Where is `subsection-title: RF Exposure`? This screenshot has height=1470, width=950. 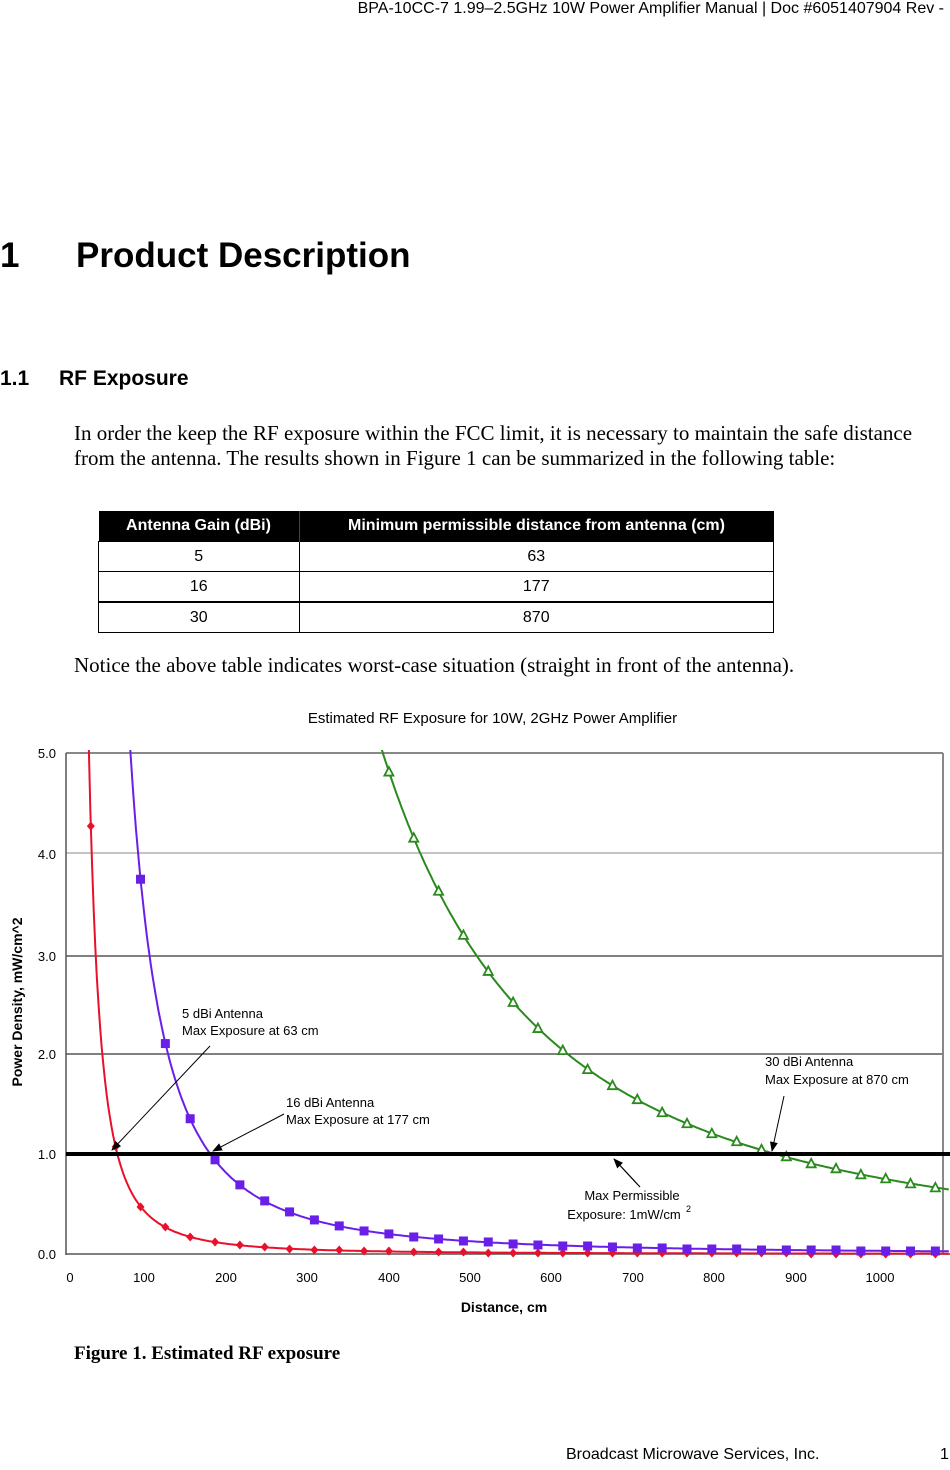 subsection-title: RF Exposure is located at coordinates (124, 378).